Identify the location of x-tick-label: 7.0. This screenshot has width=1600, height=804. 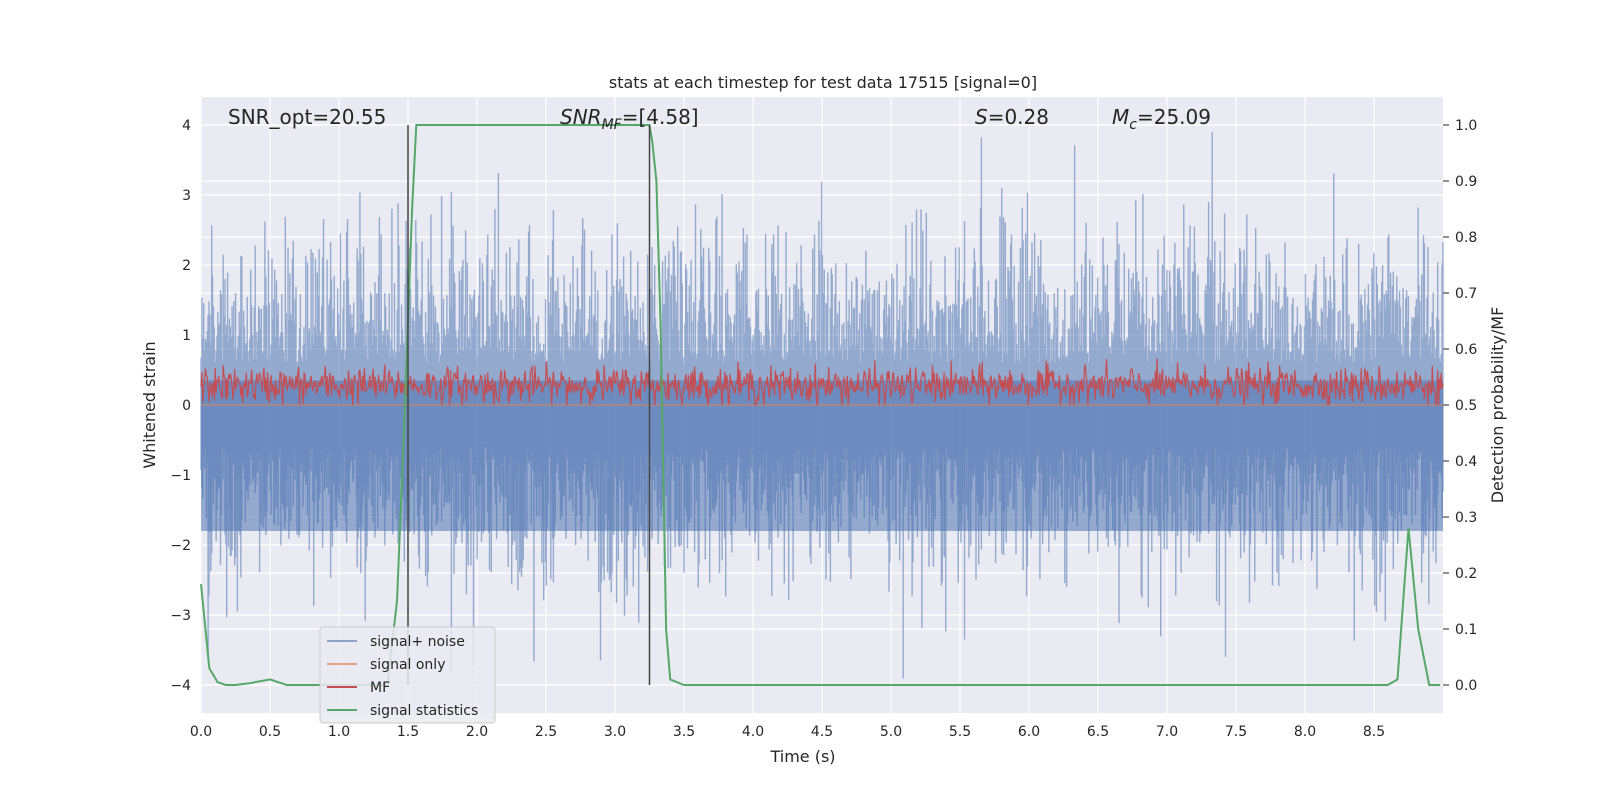
(1167, 732).